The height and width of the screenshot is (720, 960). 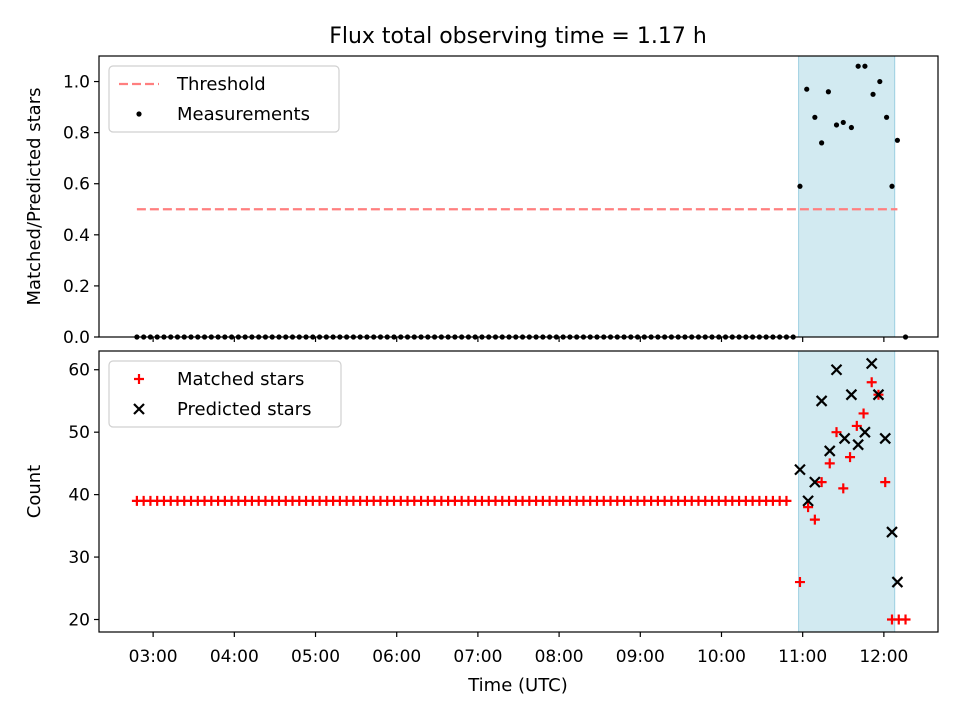 I want to click on series-predicted-stars, so click(x=849, y=472).